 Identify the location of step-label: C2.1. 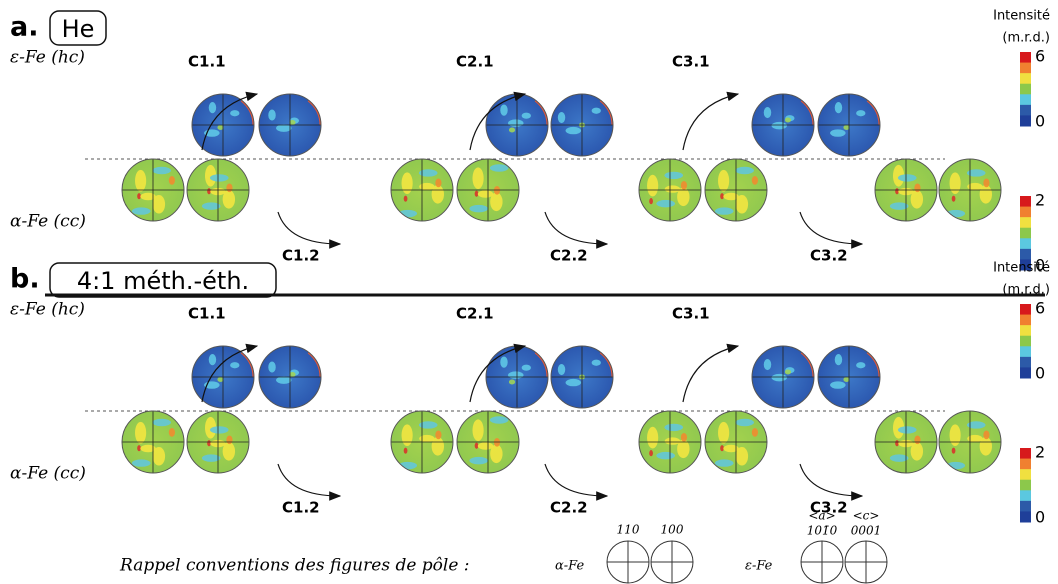
(475, 314).